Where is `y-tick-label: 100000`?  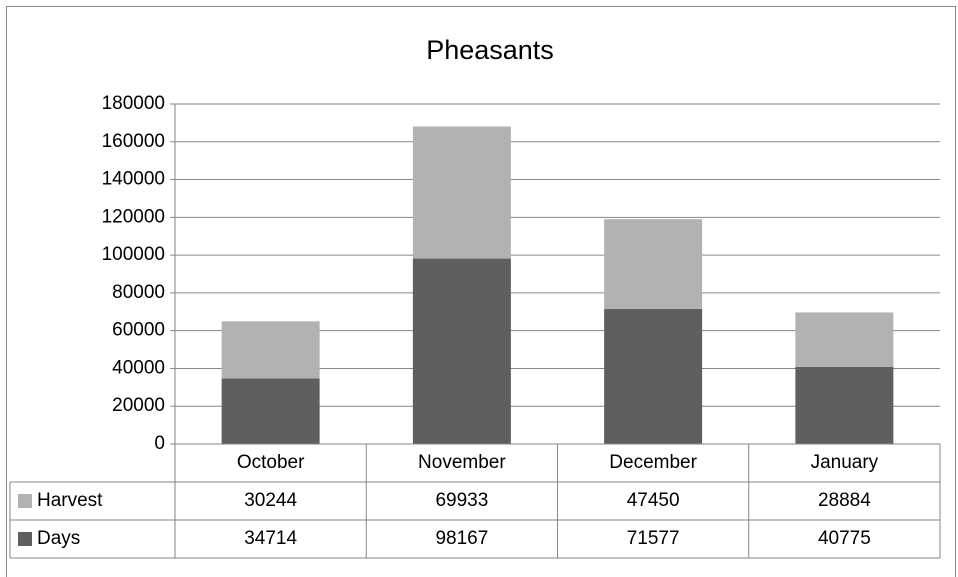
y-tick-label: 100000 is located at coordinates (133, 254).